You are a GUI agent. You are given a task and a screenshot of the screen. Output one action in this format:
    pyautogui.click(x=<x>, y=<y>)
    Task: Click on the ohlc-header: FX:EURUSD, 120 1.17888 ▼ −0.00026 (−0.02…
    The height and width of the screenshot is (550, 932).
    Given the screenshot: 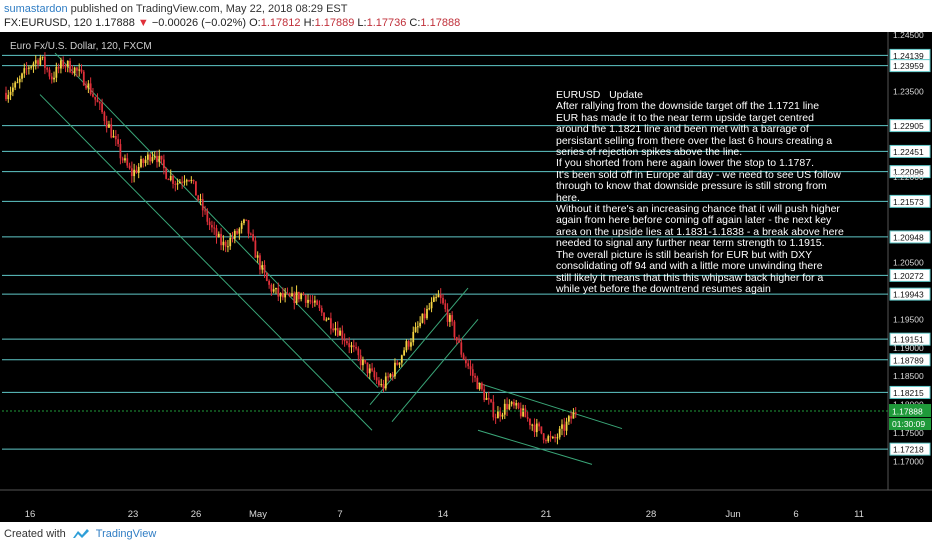 What is the action you would take?
    pyautogui.click(x=232, y=23)
    